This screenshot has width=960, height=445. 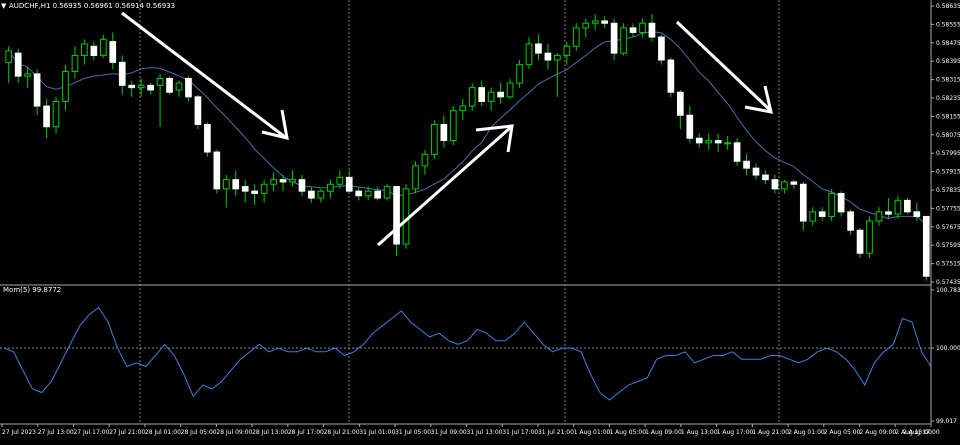 I want to click on symbol-dropdown-icon: ▼, so click(x=4, y=6).